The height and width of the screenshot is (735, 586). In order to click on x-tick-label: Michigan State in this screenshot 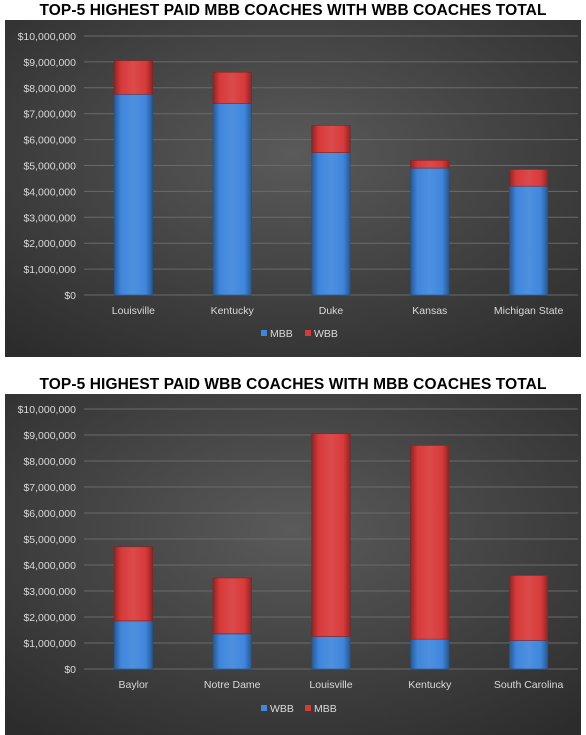, I will do `click(529, 311)`.